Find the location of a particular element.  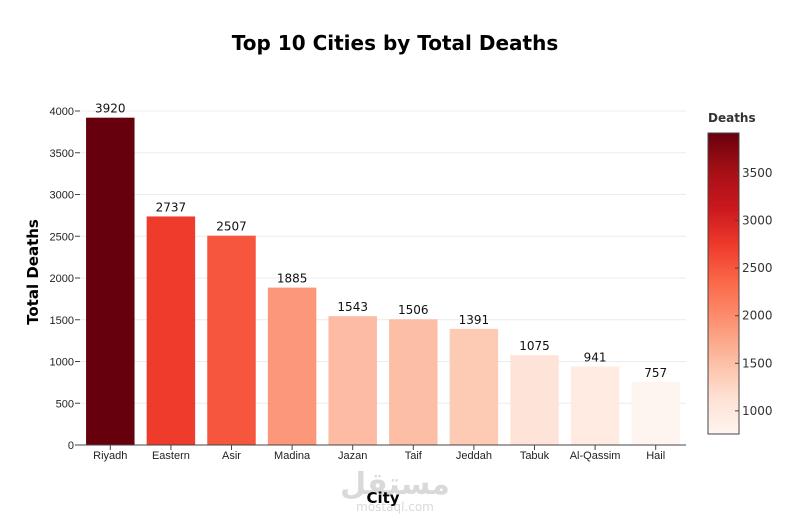

colorbar-title: Deaths is located at coordinates (732, 118).